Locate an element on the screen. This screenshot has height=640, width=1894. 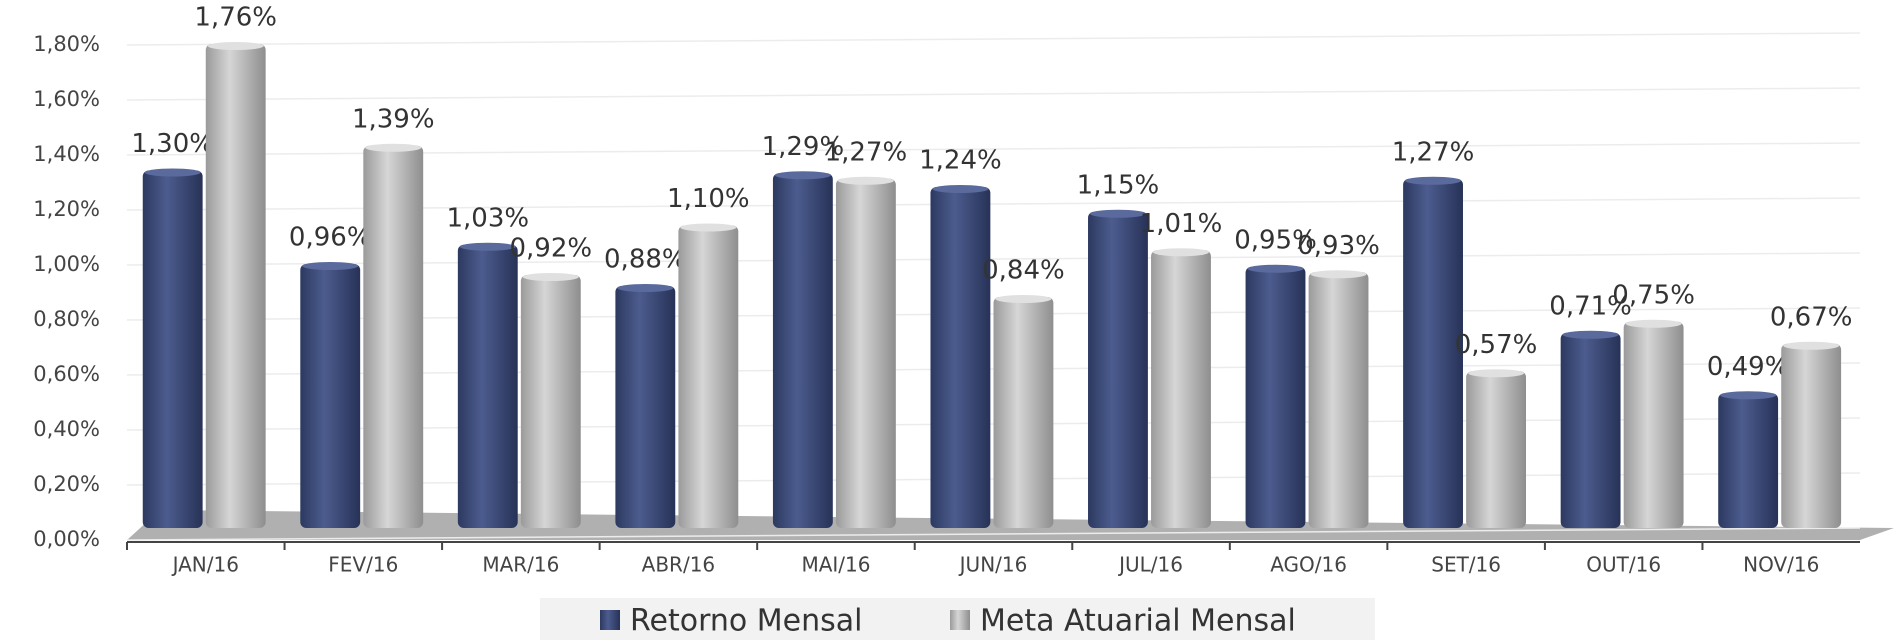
y-tick-label: 1,60% is located at coordinates (66, 99).